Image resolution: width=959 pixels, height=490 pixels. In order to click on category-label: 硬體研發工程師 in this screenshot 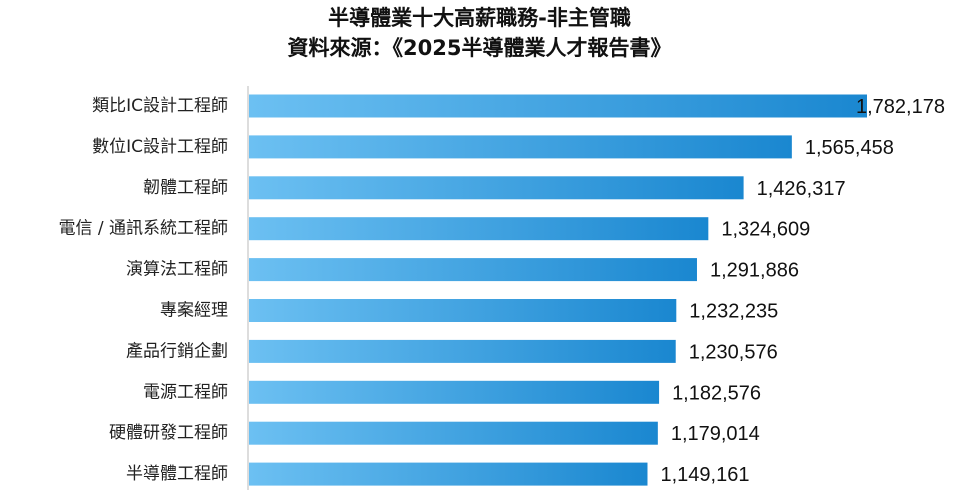, I will do `click(168, 433)`.